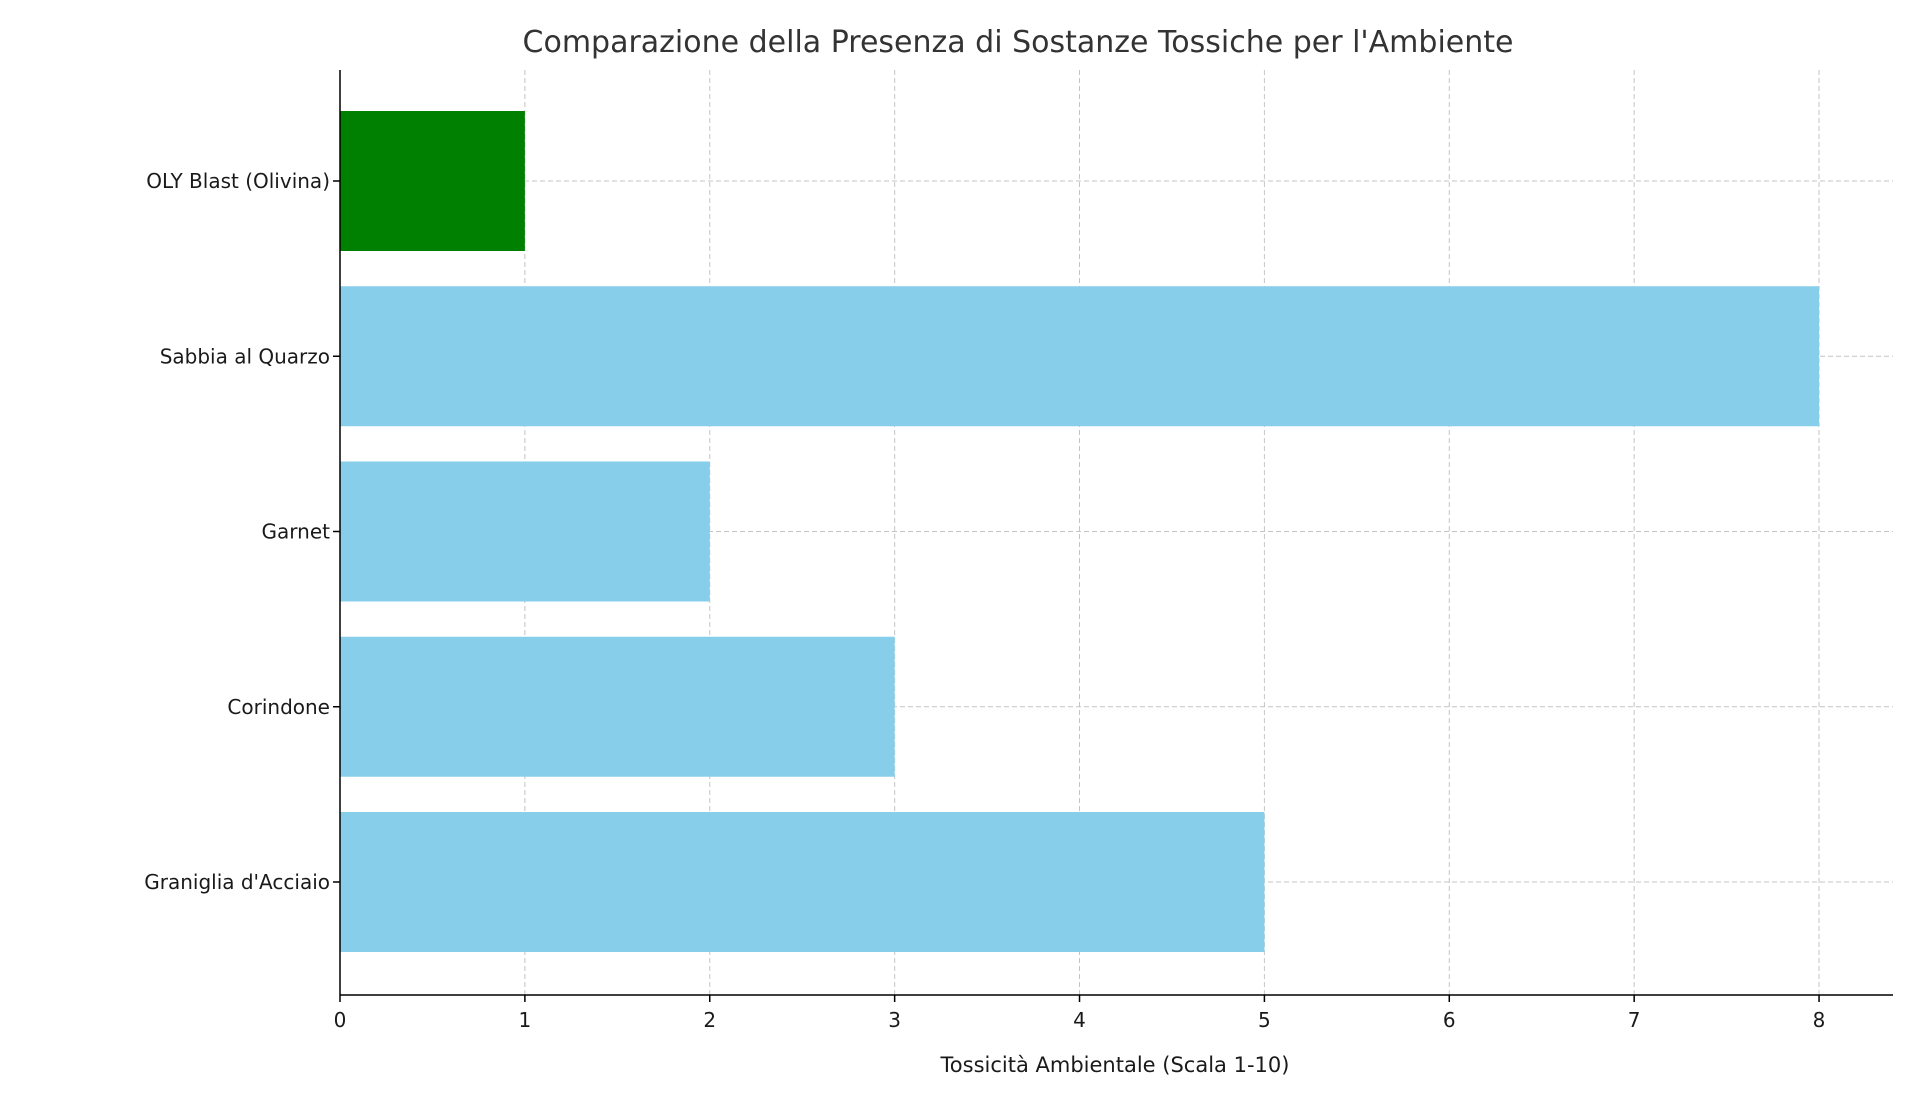  I want to click on x-tick-label: 2, so click(709, 1020).